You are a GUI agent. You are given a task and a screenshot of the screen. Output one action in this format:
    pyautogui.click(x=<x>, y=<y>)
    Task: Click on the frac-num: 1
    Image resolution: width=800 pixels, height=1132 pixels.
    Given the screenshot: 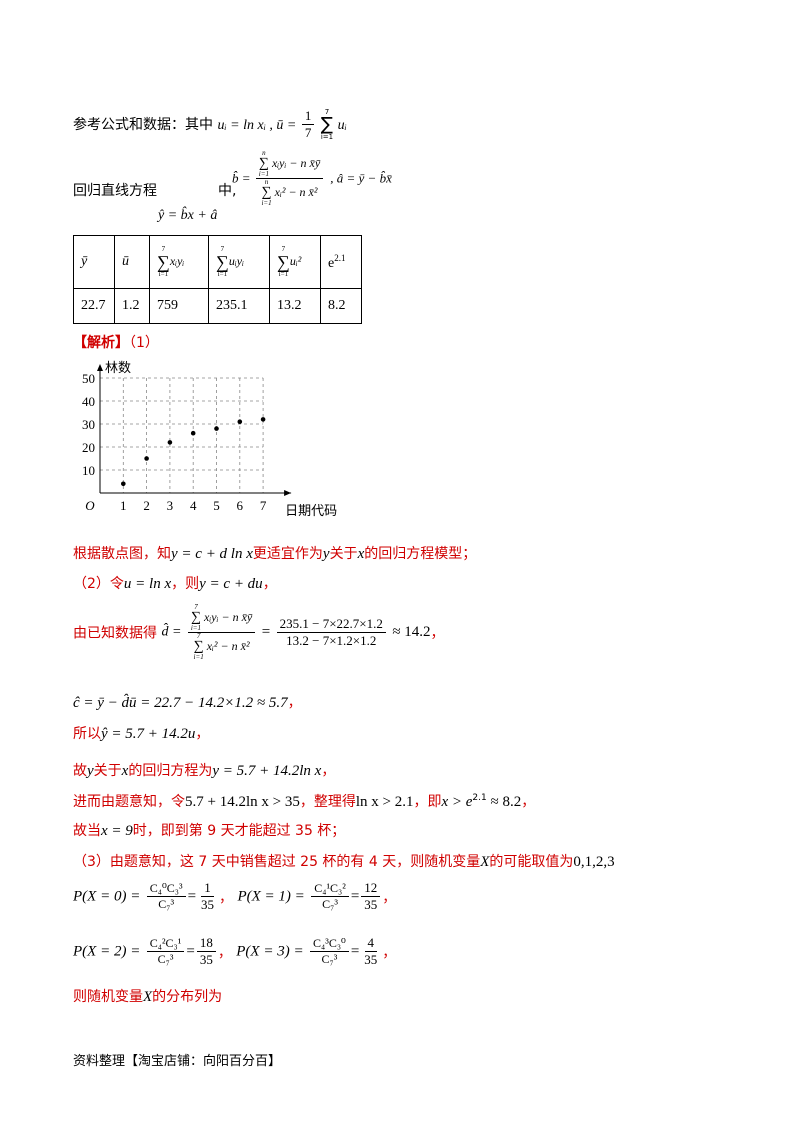 What is the action you would take?
    pyautogui.click(x=308, y=117)
    